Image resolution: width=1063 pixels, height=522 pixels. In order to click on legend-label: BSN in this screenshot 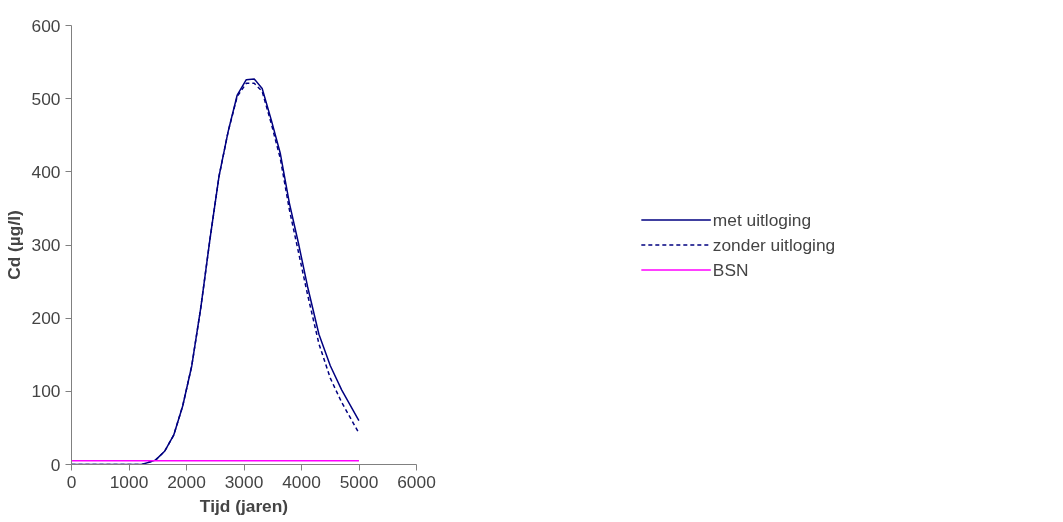, I will do `click(730, 269)`.